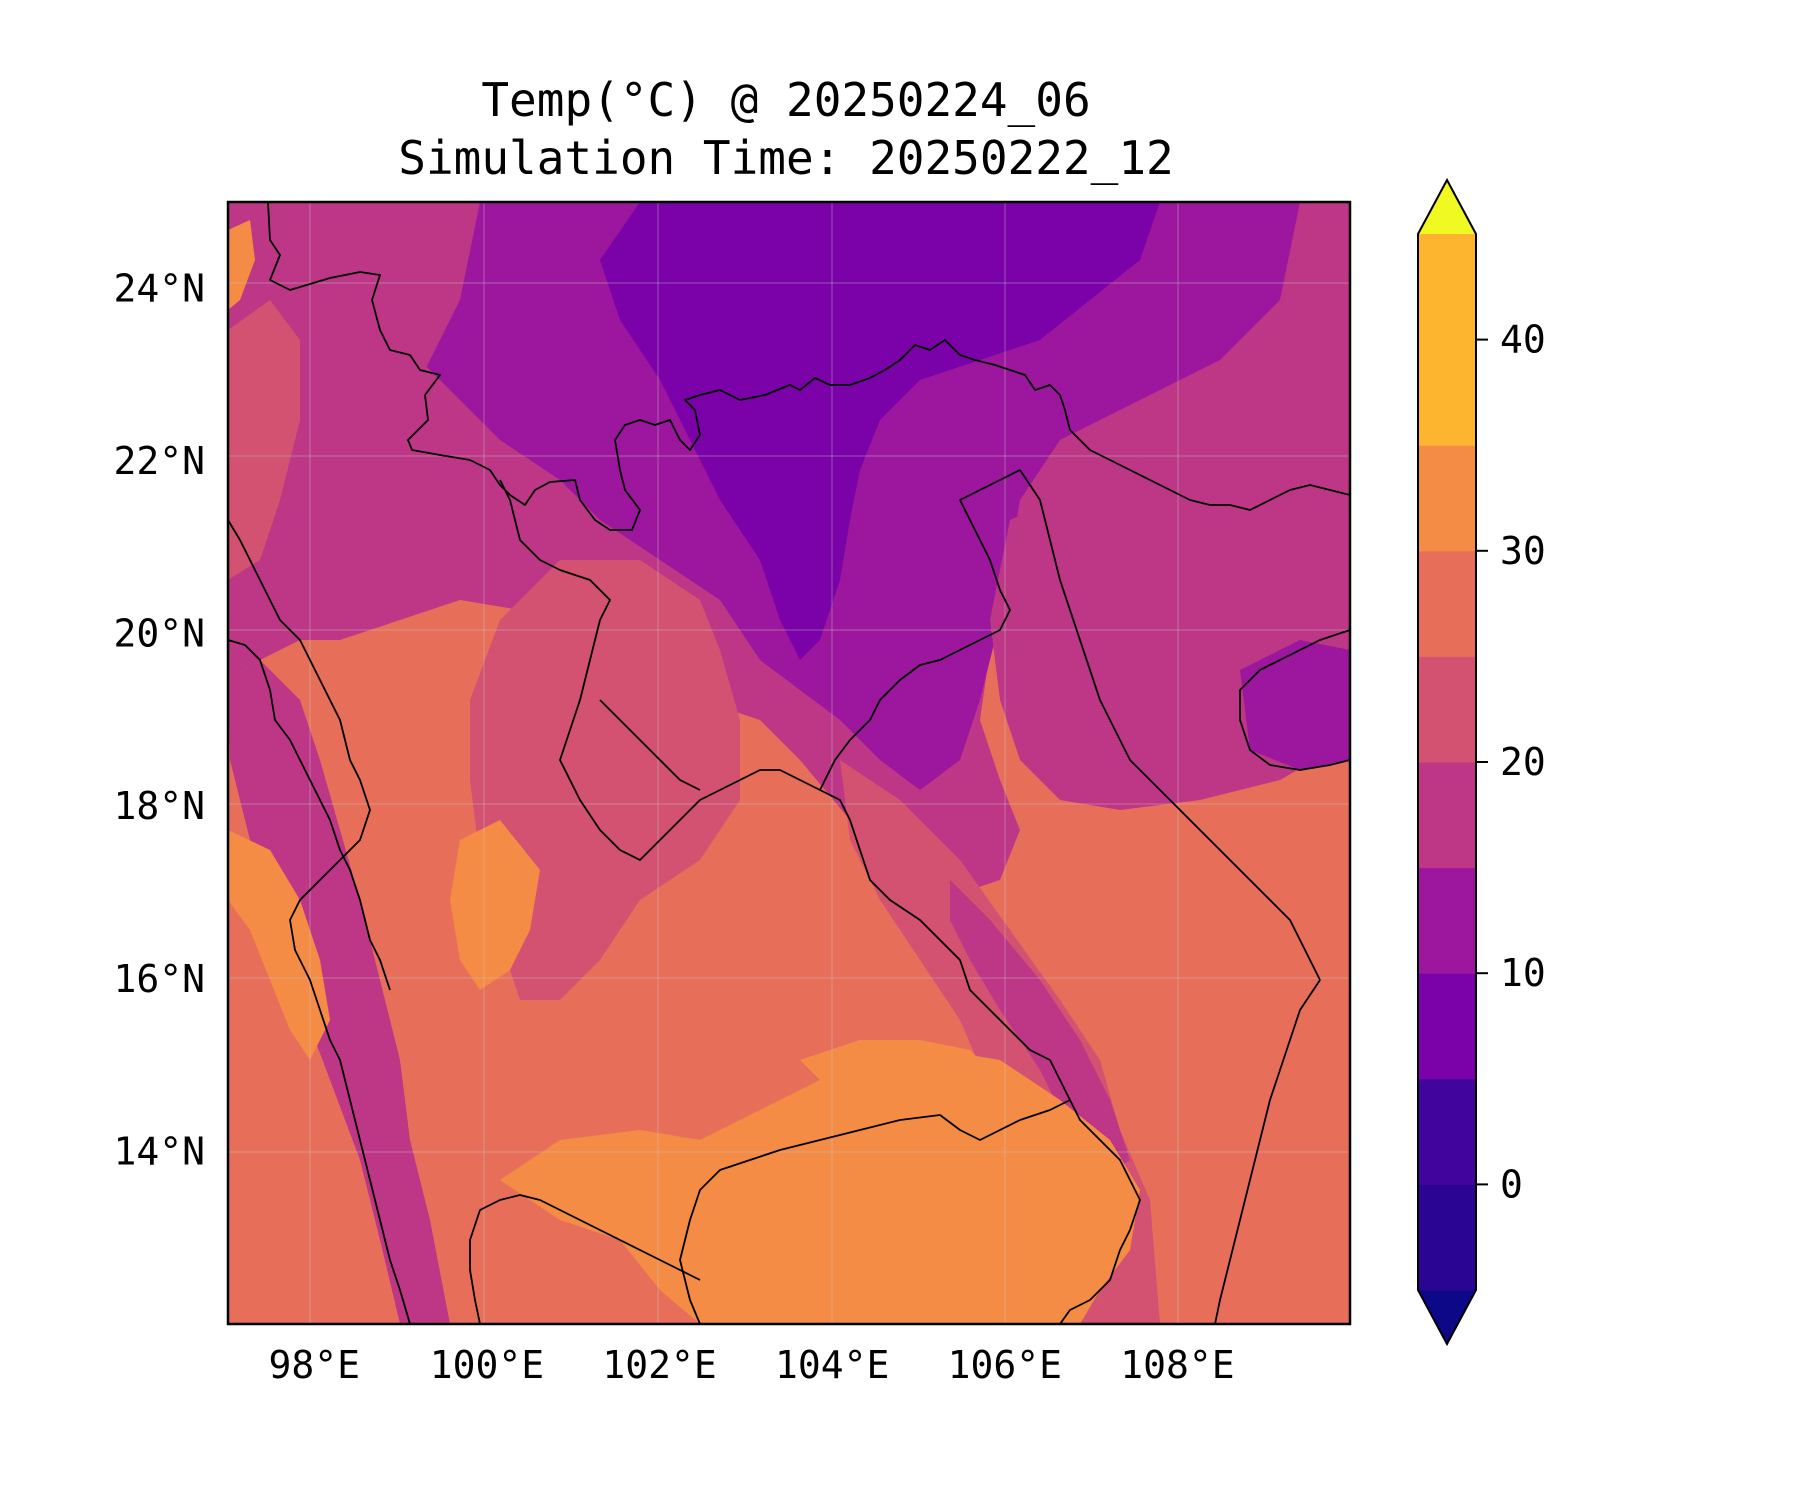  Describe the element at coordinates (241, 265) in the screenshot. I see `temperature-zone-northwest-hot` at that location.